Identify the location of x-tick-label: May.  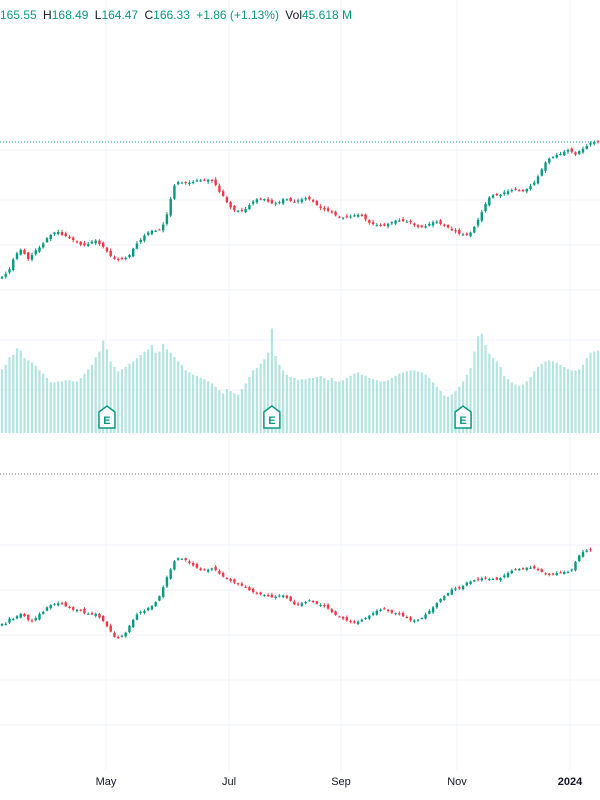
(106, 782).